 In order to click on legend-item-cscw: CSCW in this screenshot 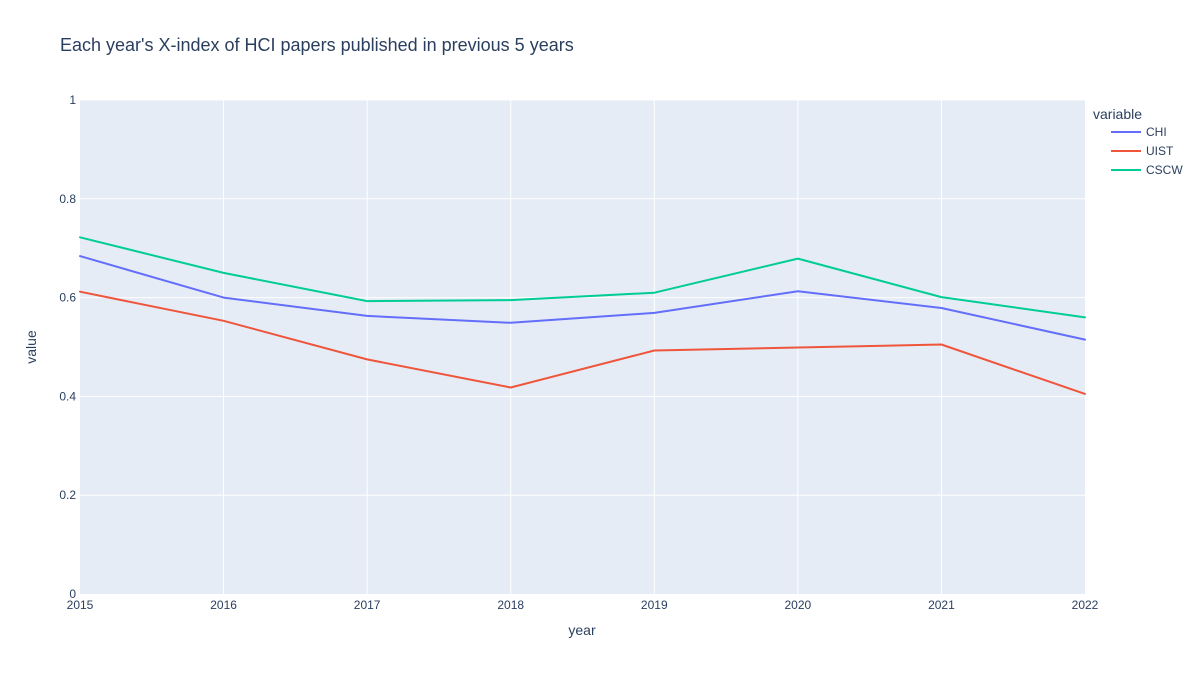, I will do `click(1147, 170)`.